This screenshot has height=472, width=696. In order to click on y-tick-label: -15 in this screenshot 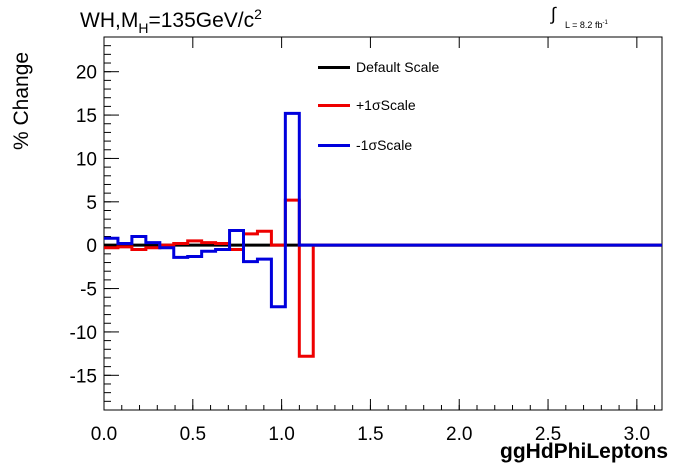, I will do `click(83, 376)`.